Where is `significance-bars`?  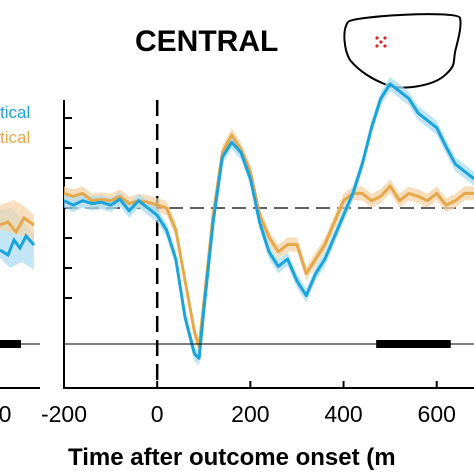 significance-bars is located at coordinates (413, 344).